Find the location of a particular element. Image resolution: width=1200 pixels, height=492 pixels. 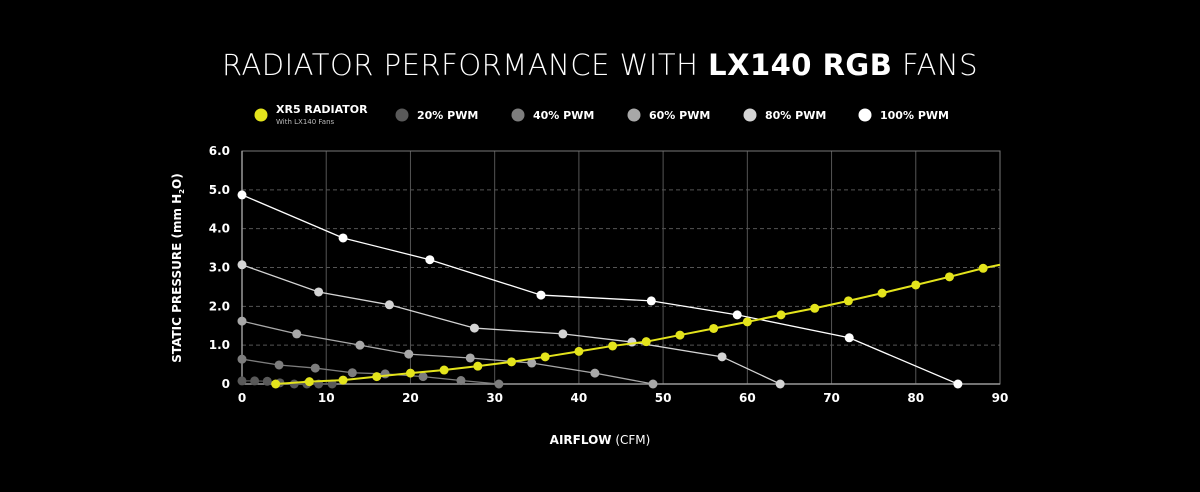

y-tick-label: 4.0 is located at coordinates (219, 229).